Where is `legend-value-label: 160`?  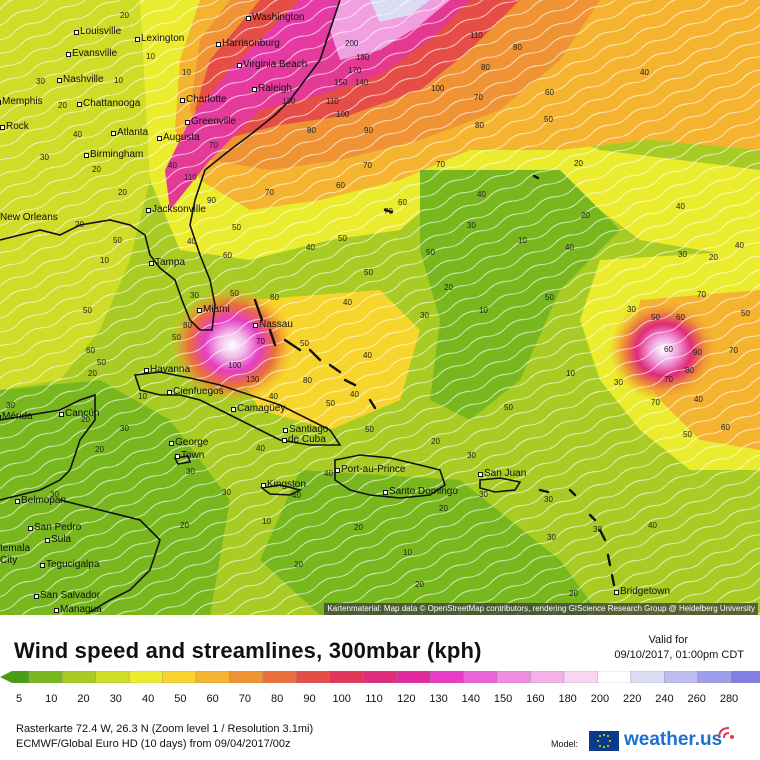
legend-value-label: 160 is located at coordinates (535, 699).